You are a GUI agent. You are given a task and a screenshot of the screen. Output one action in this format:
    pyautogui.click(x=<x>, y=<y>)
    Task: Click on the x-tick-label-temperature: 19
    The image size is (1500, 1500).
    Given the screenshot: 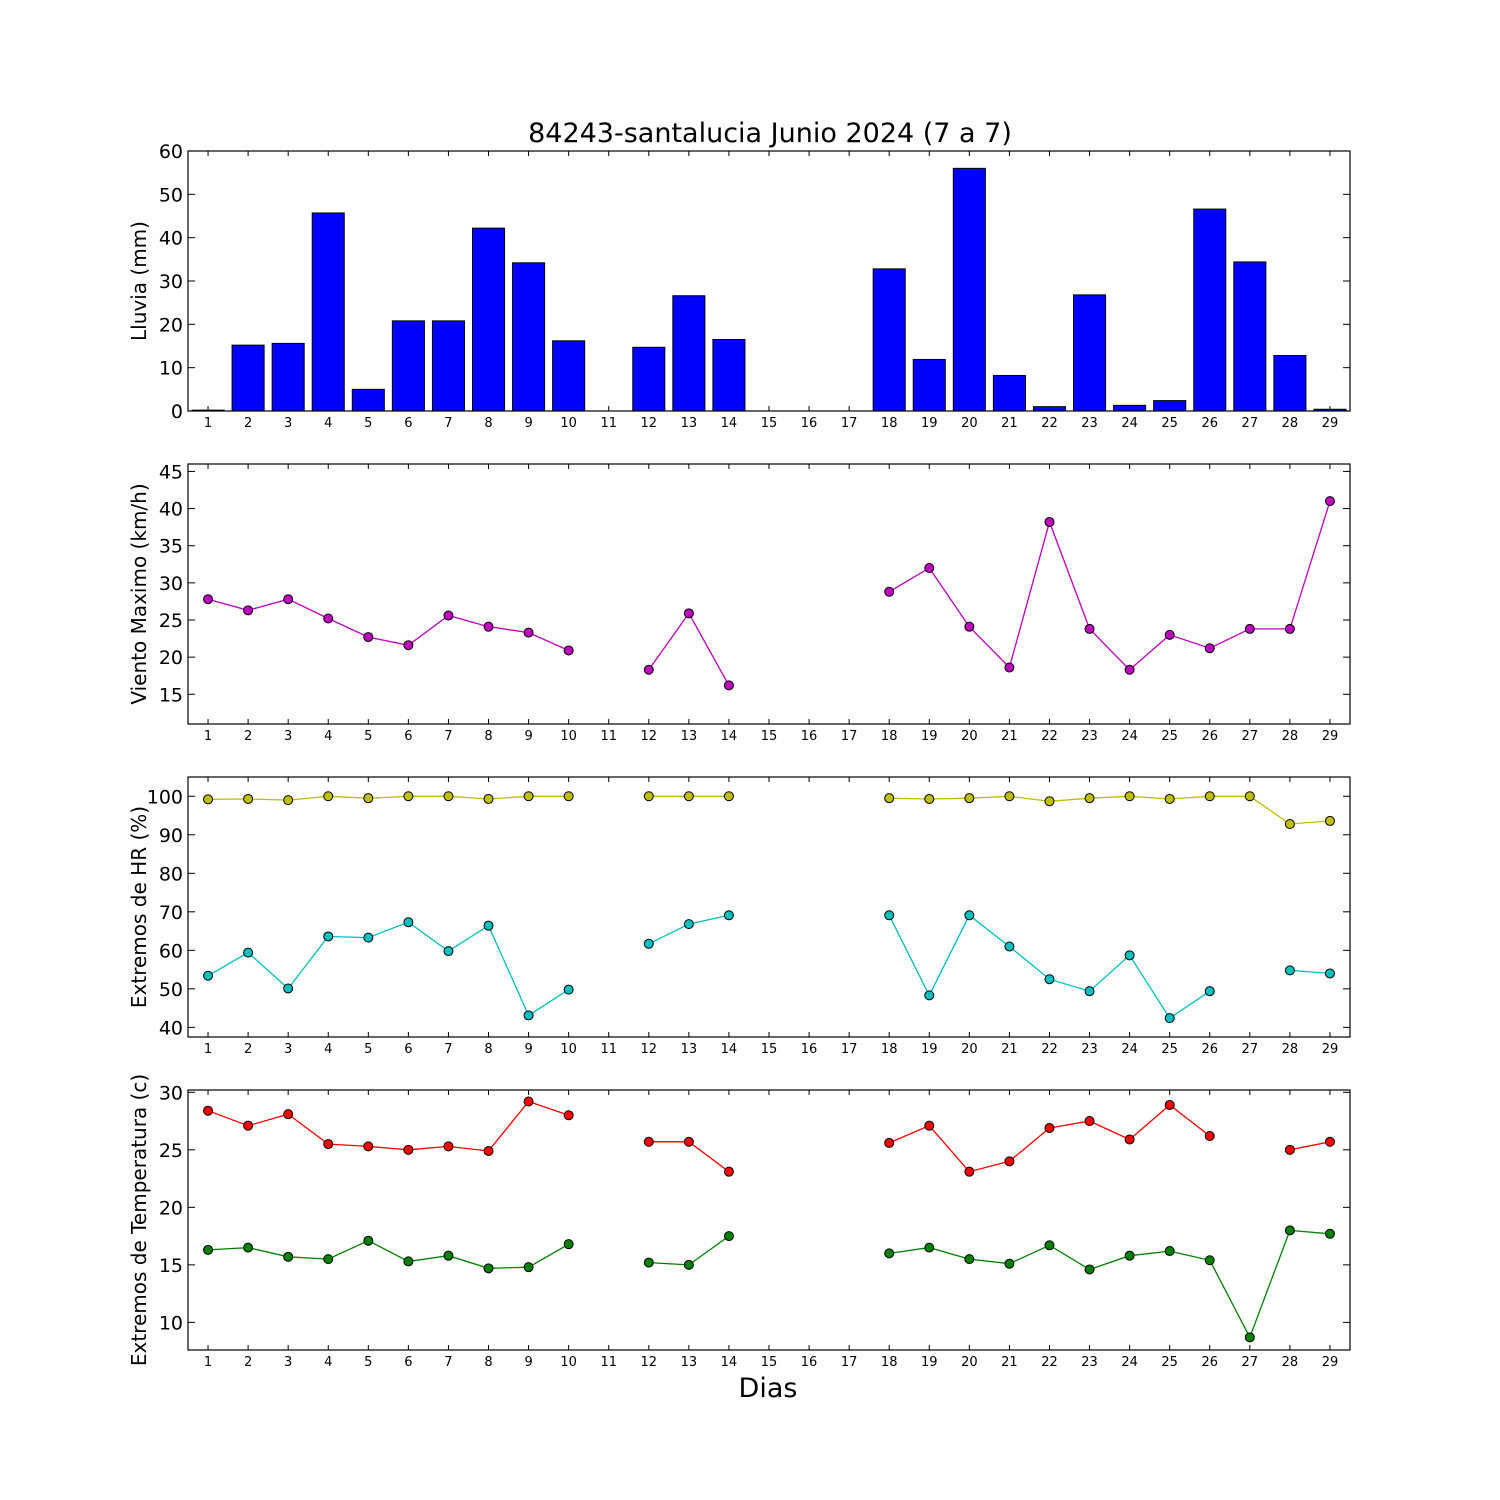 What is the action you would take?
    pyautogui.click(x=929, y=1362)
    